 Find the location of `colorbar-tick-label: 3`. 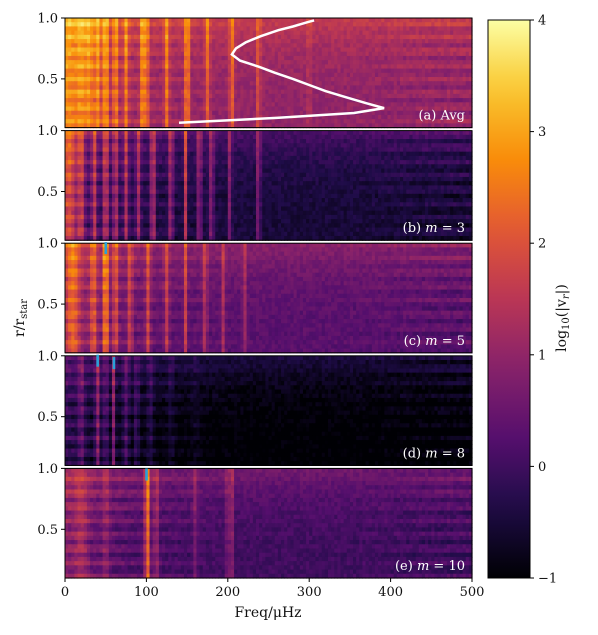

colorbar-tick-label: 3 is located at coordinates (542, 132).